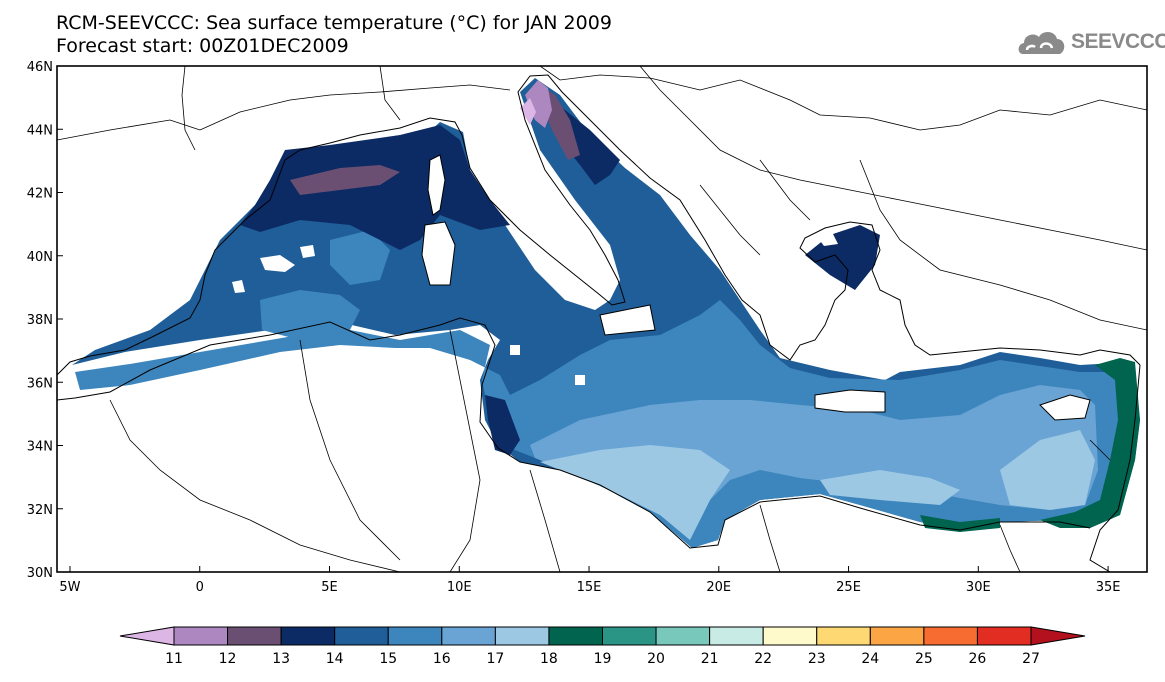  What do you see at coordinates (656, 659) in the screenshot?
I see `colorbar-level-label: 20` at bounding box center [656, 659].